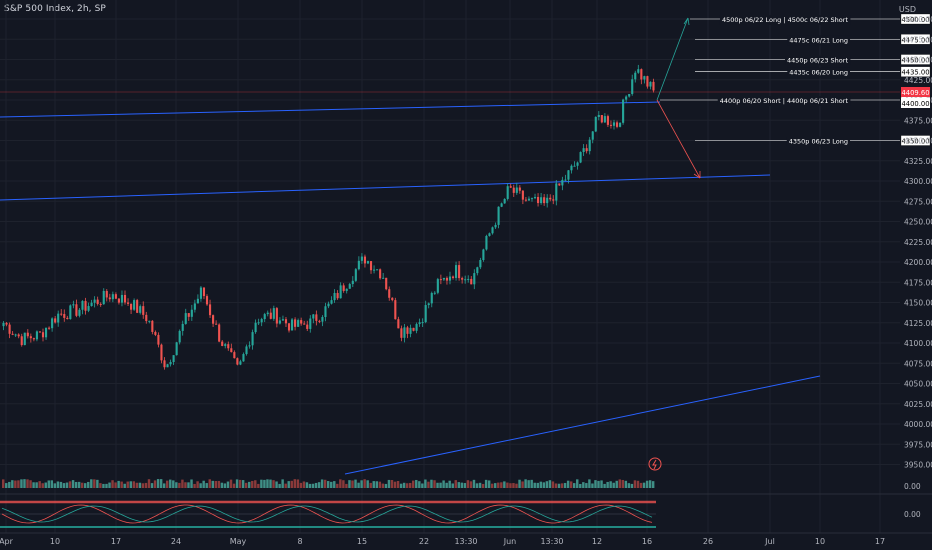 The height and width of the screenshot is (550, 932). I want to click on x-tick-label: 22, so click(424, 541).